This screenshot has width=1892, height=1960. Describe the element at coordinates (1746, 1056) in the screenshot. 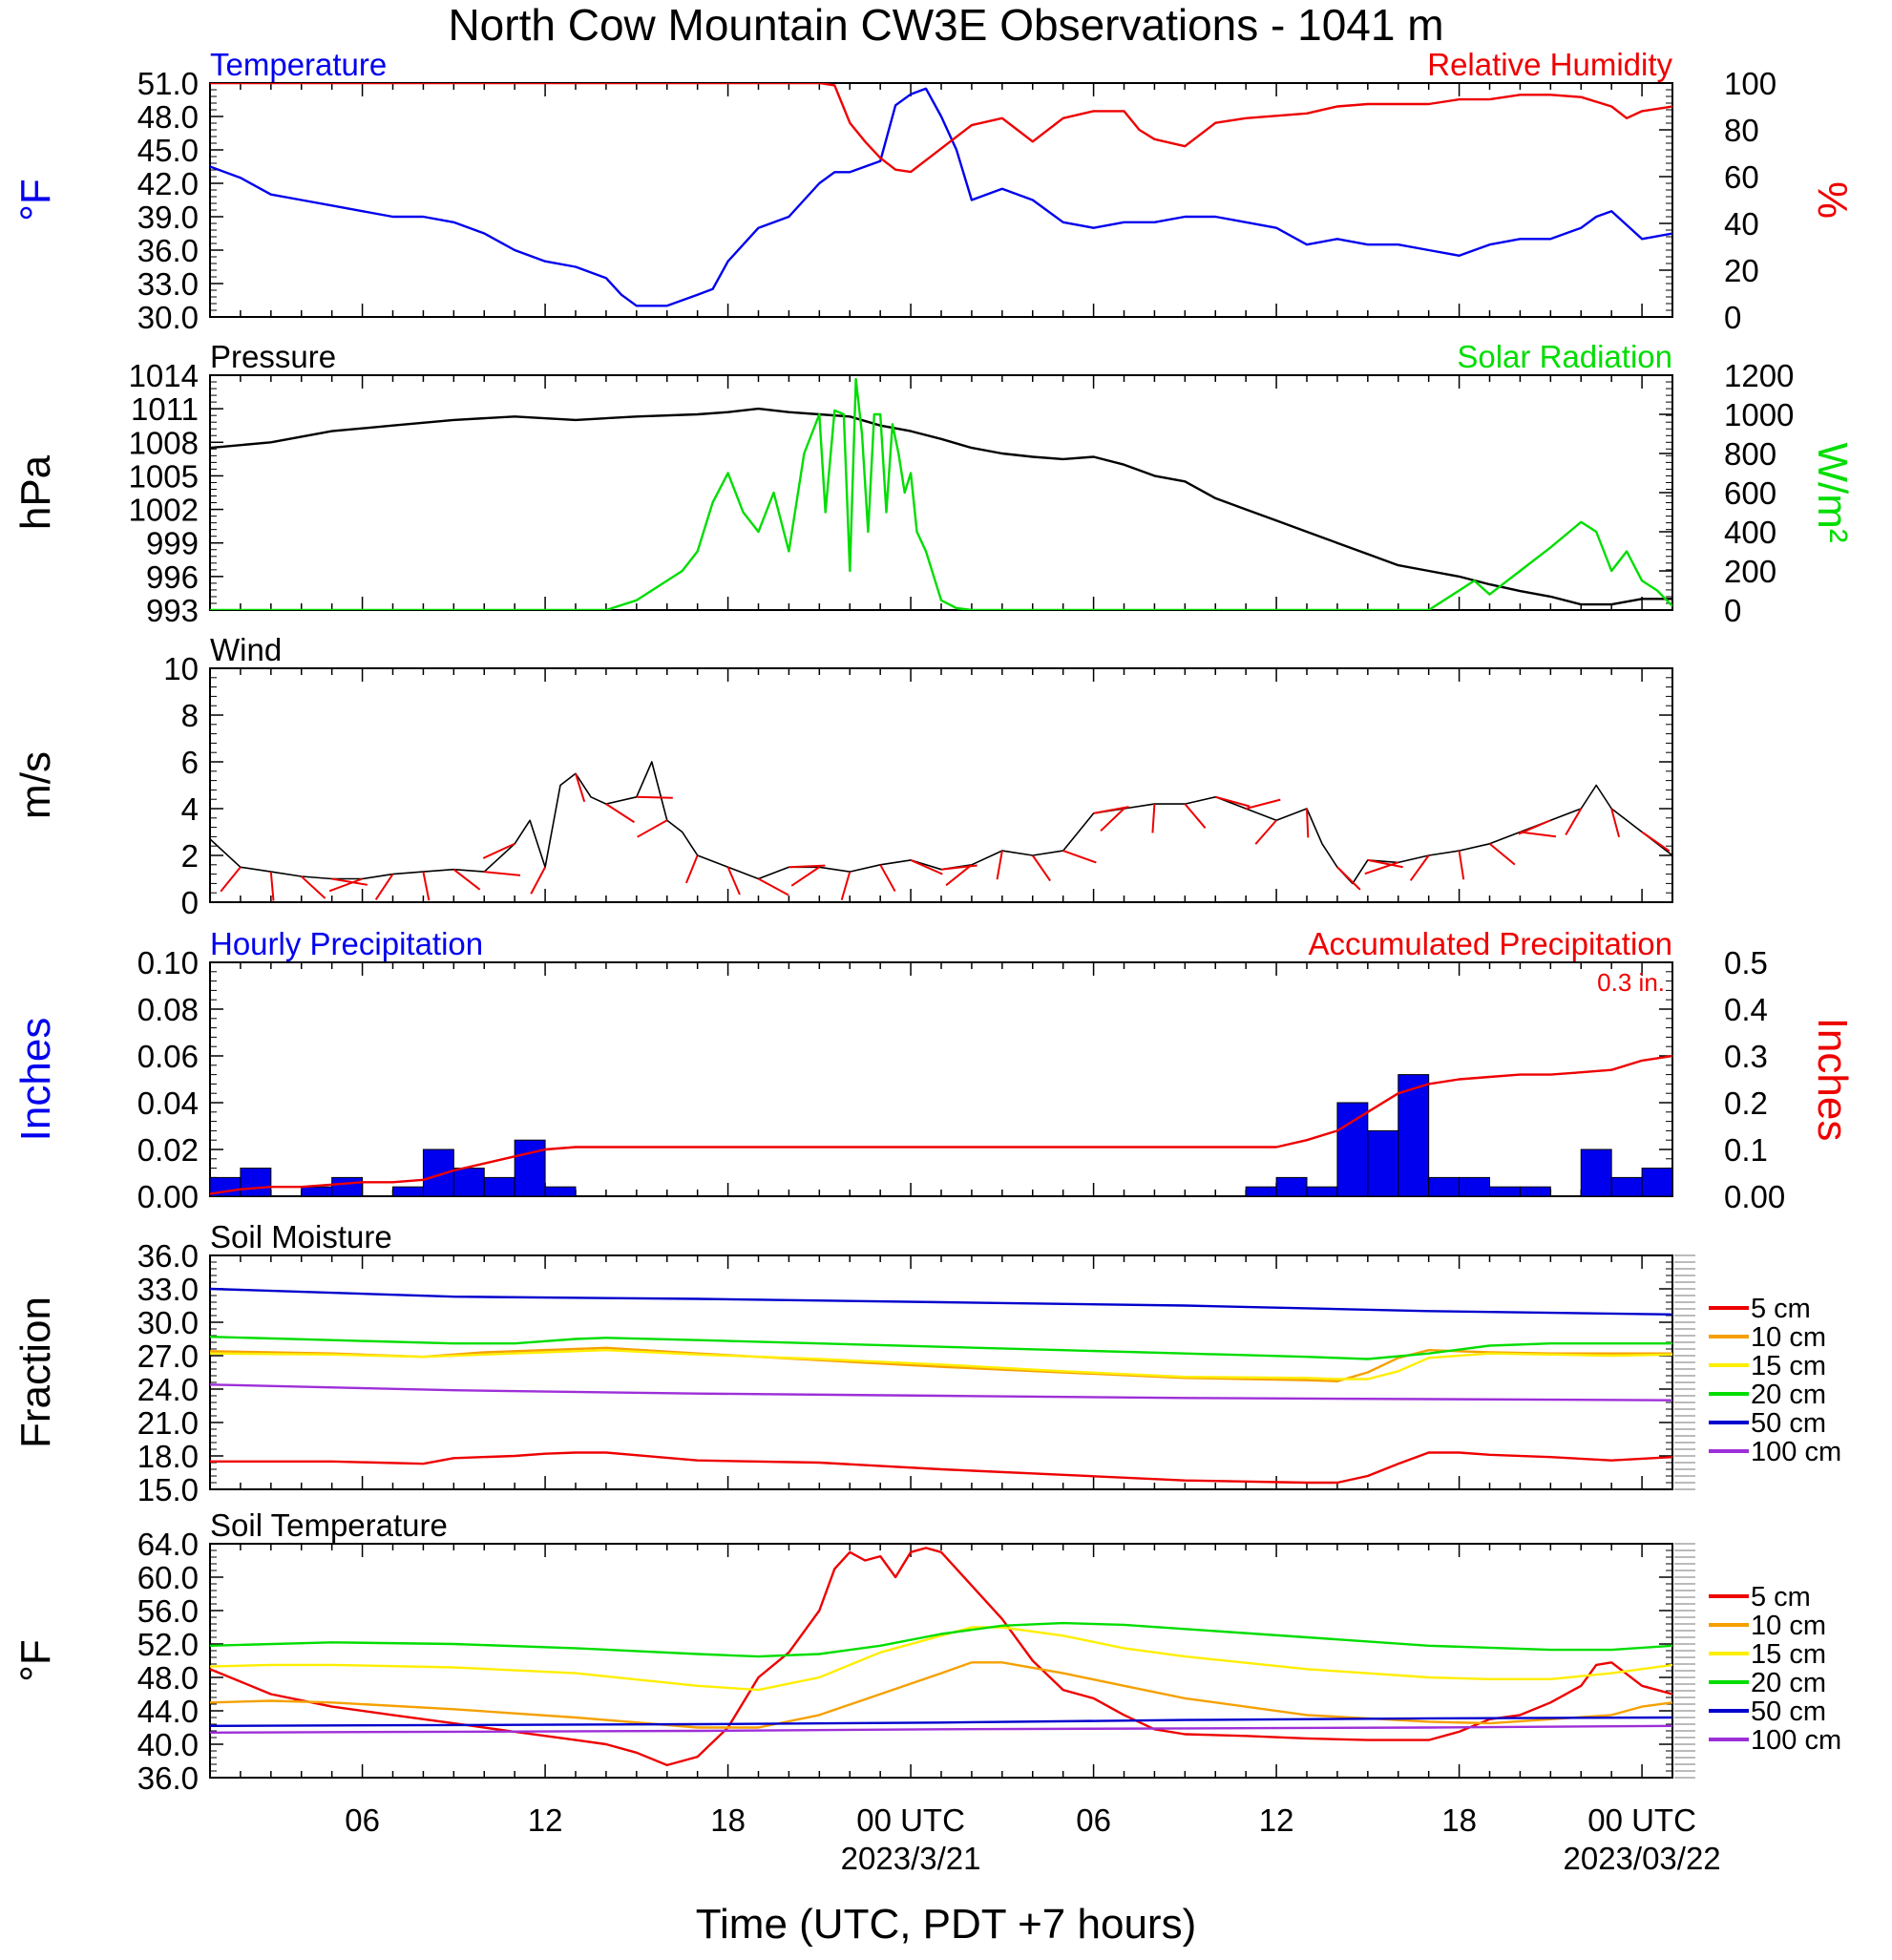

I see `y-tick-label-right: 0.3` at that location.